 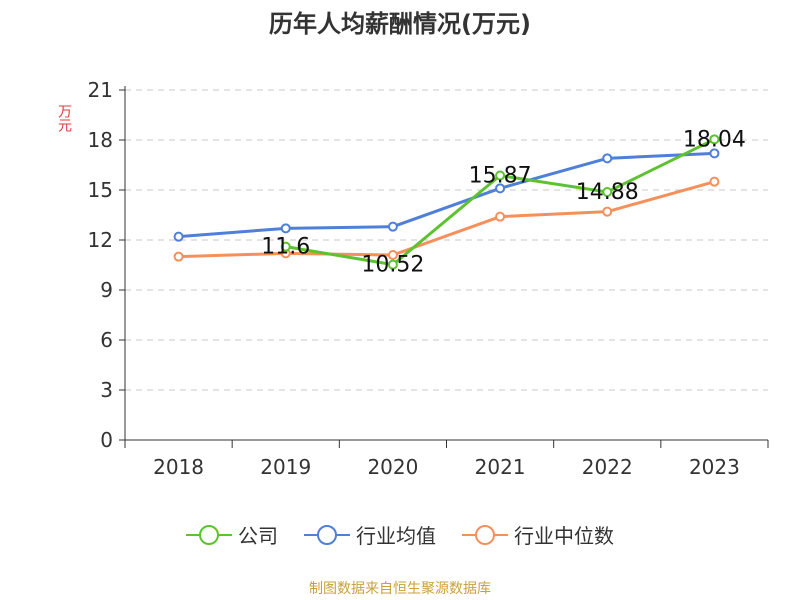 I want to click on data-label-2021: 15.87, so click(x=500, y=176).